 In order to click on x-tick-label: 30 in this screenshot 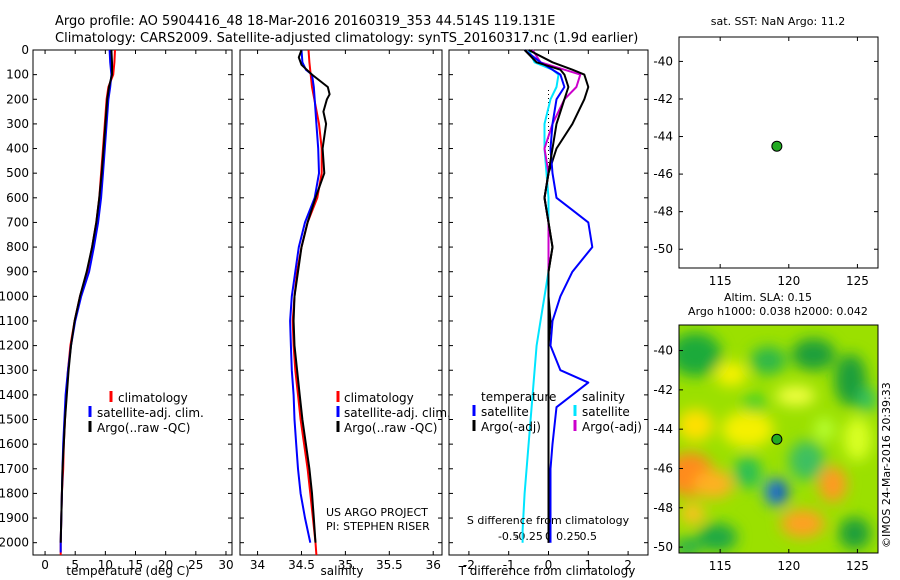, I will do `click(225, 565)`.